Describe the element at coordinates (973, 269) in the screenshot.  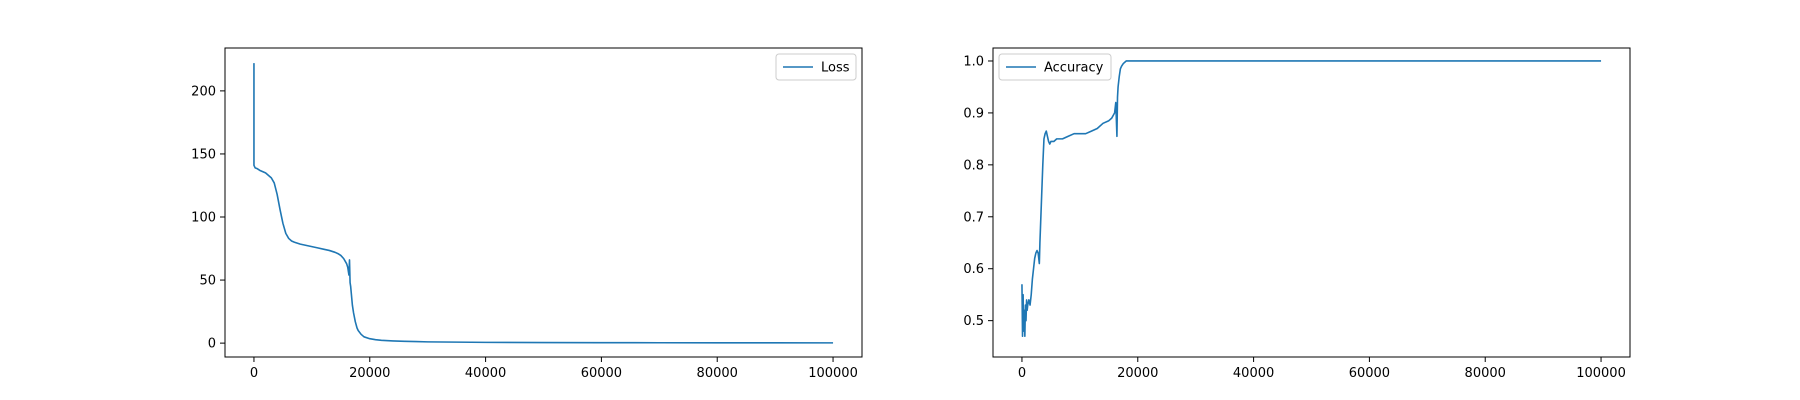
I see `y-tick-label: 0.6` at that location.